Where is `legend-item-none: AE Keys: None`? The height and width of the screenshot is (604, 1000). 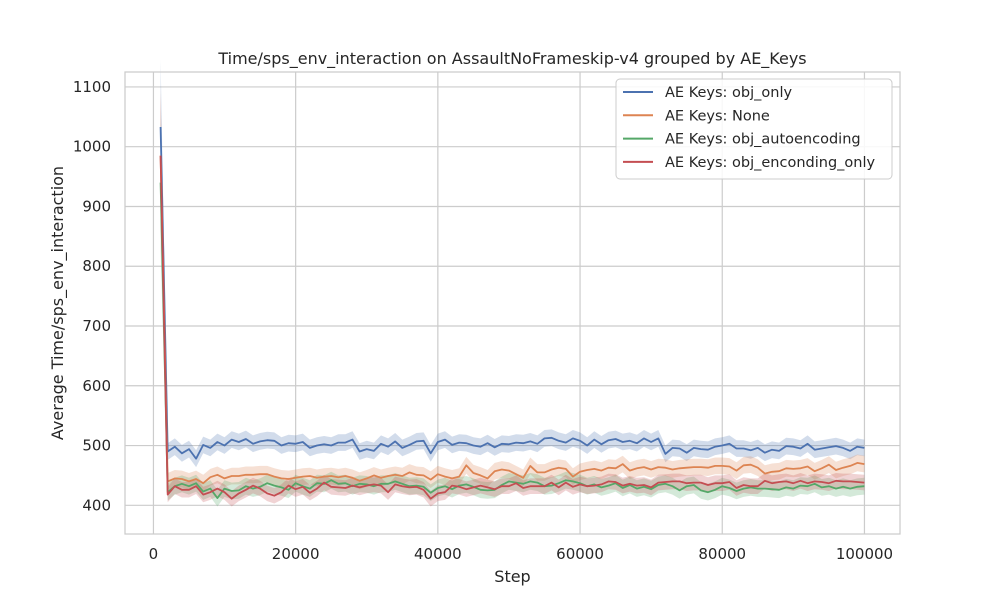 legend-item-none: AE Keys: None is located at coordinates (696, 116).